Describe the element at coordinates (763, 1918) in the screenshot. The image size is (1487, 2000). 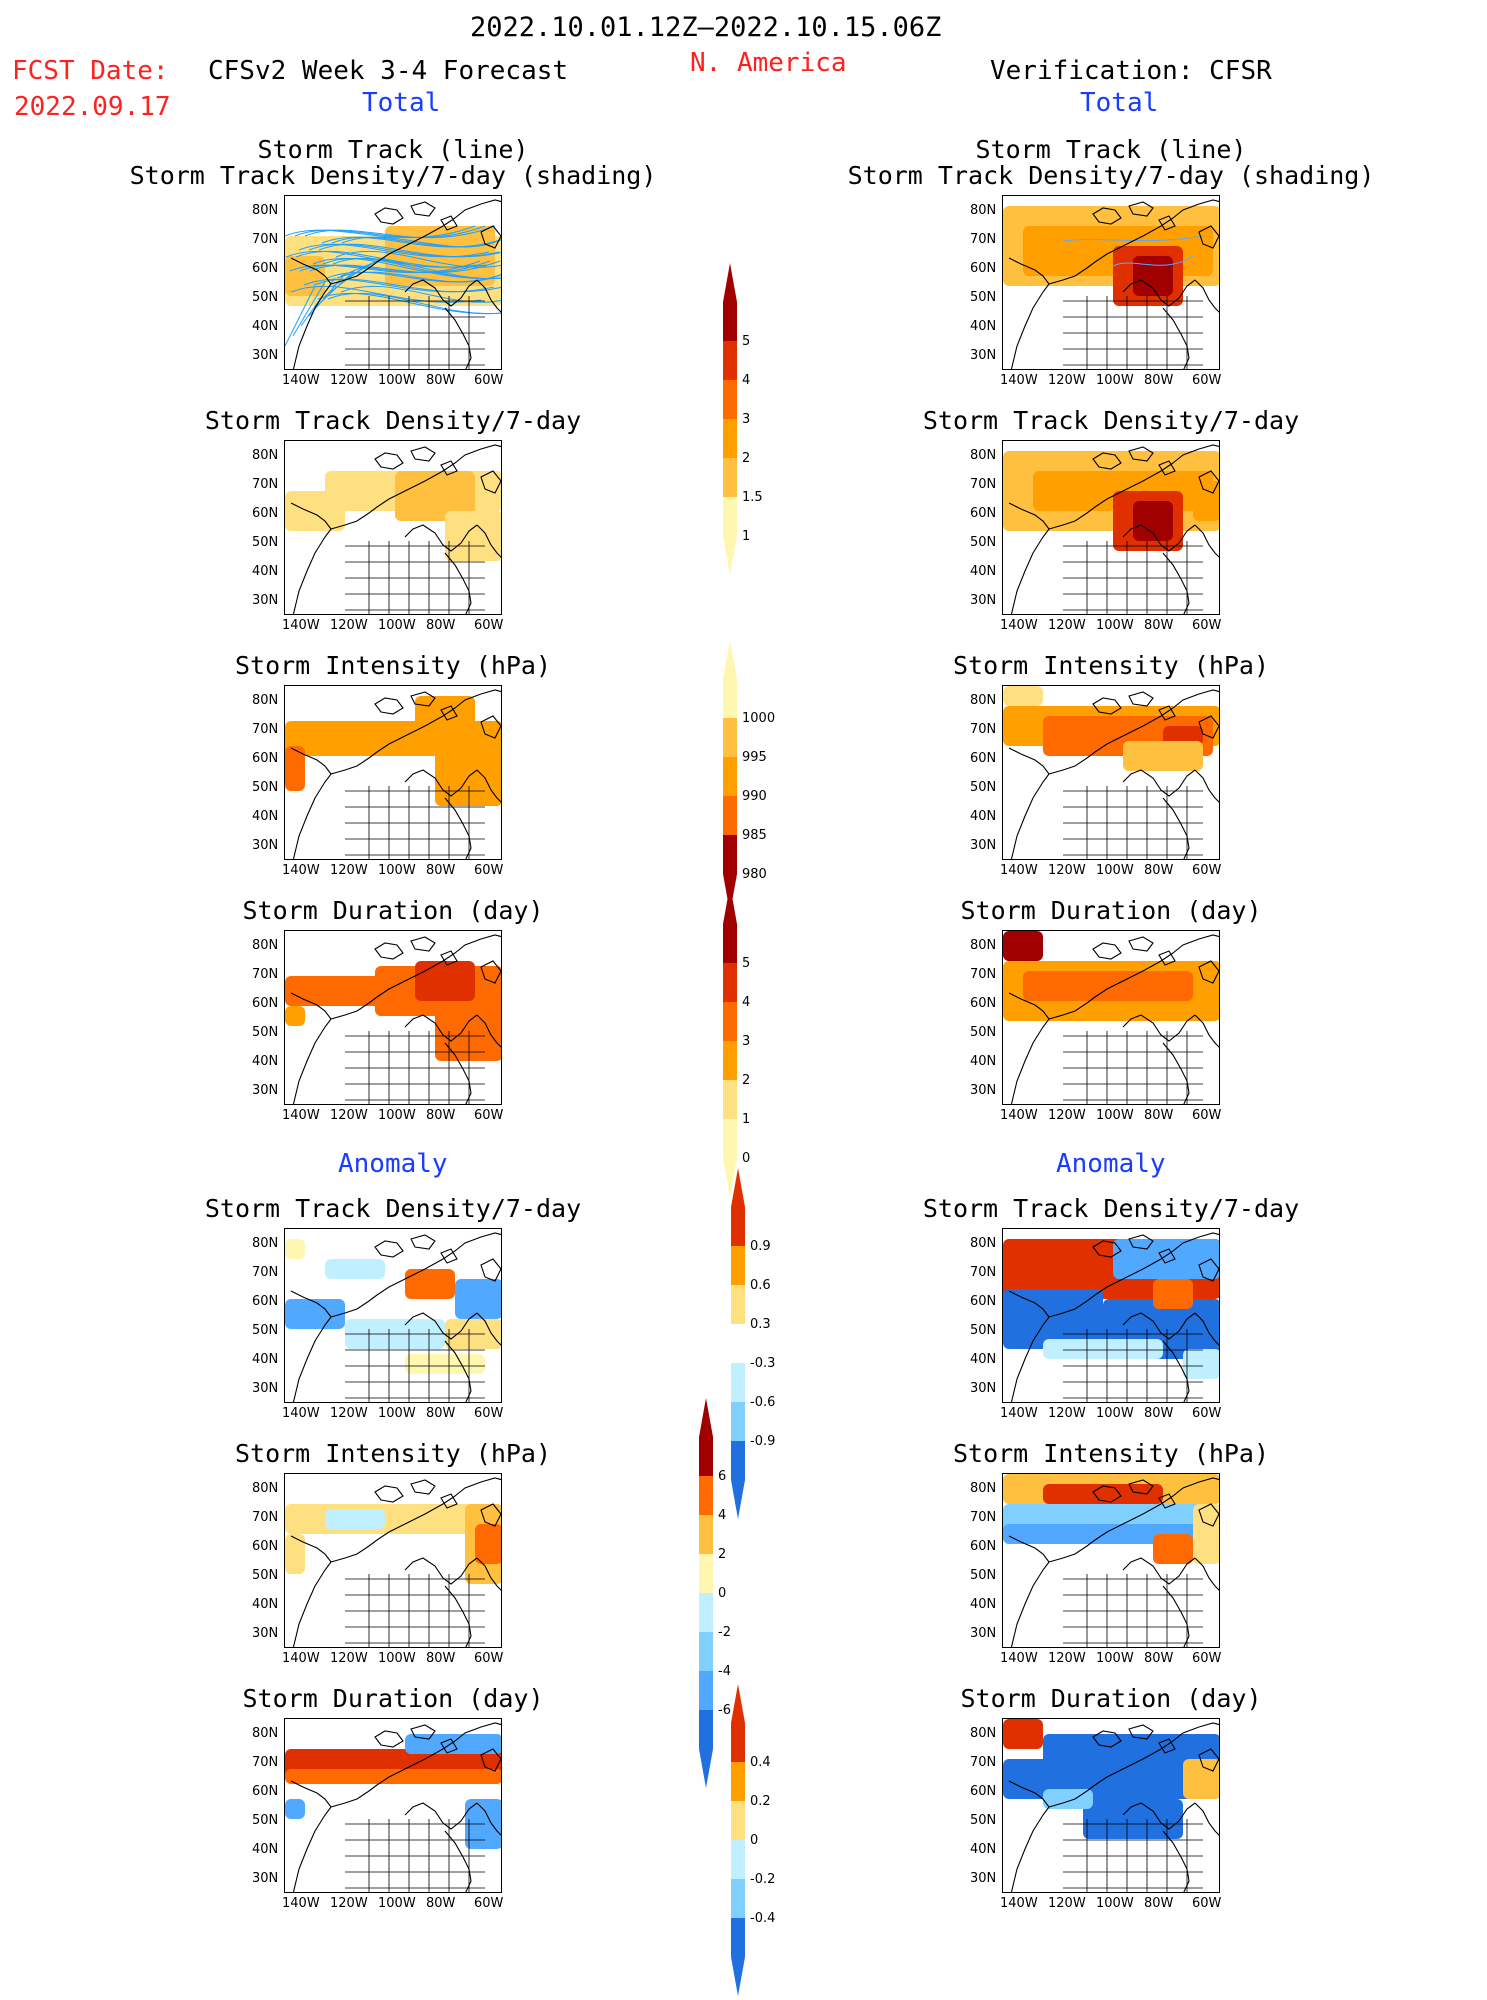
I see `colorbar-tick-label: -0.4` at that location.